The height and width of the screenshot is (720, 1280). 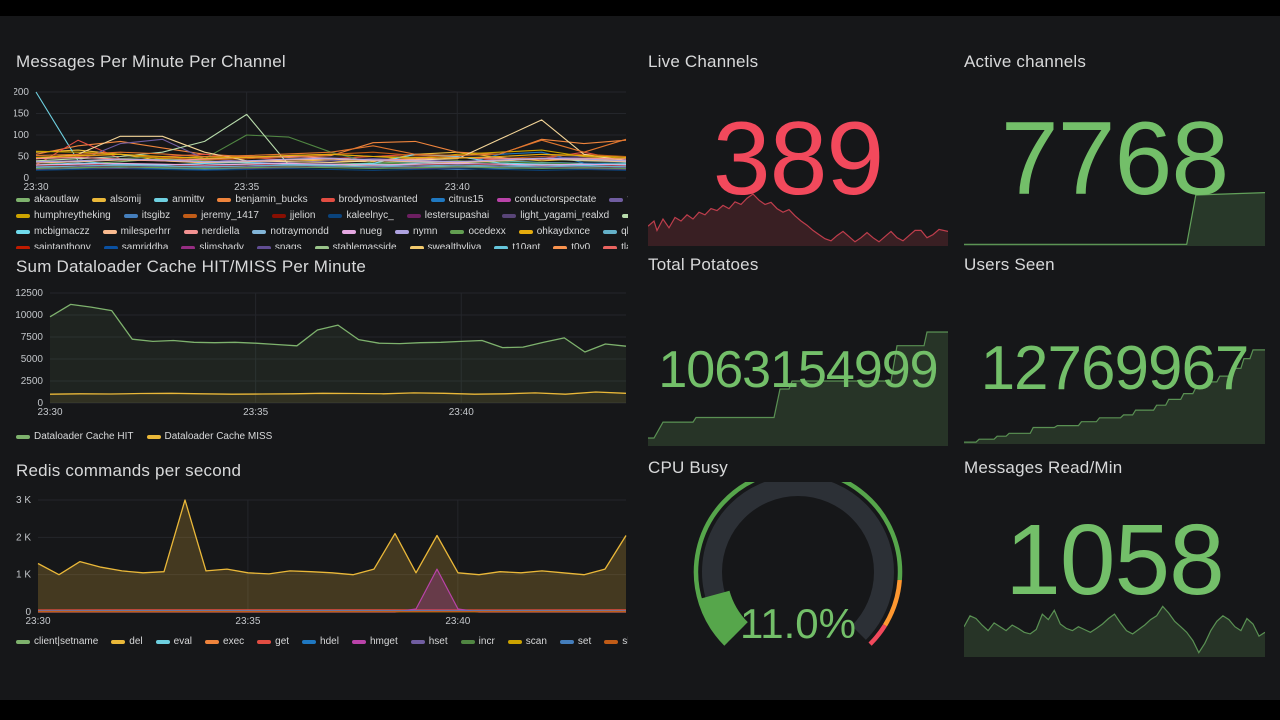 I want to click on panel-title-live-channels: Live Channels, so click(x=703, y=61).